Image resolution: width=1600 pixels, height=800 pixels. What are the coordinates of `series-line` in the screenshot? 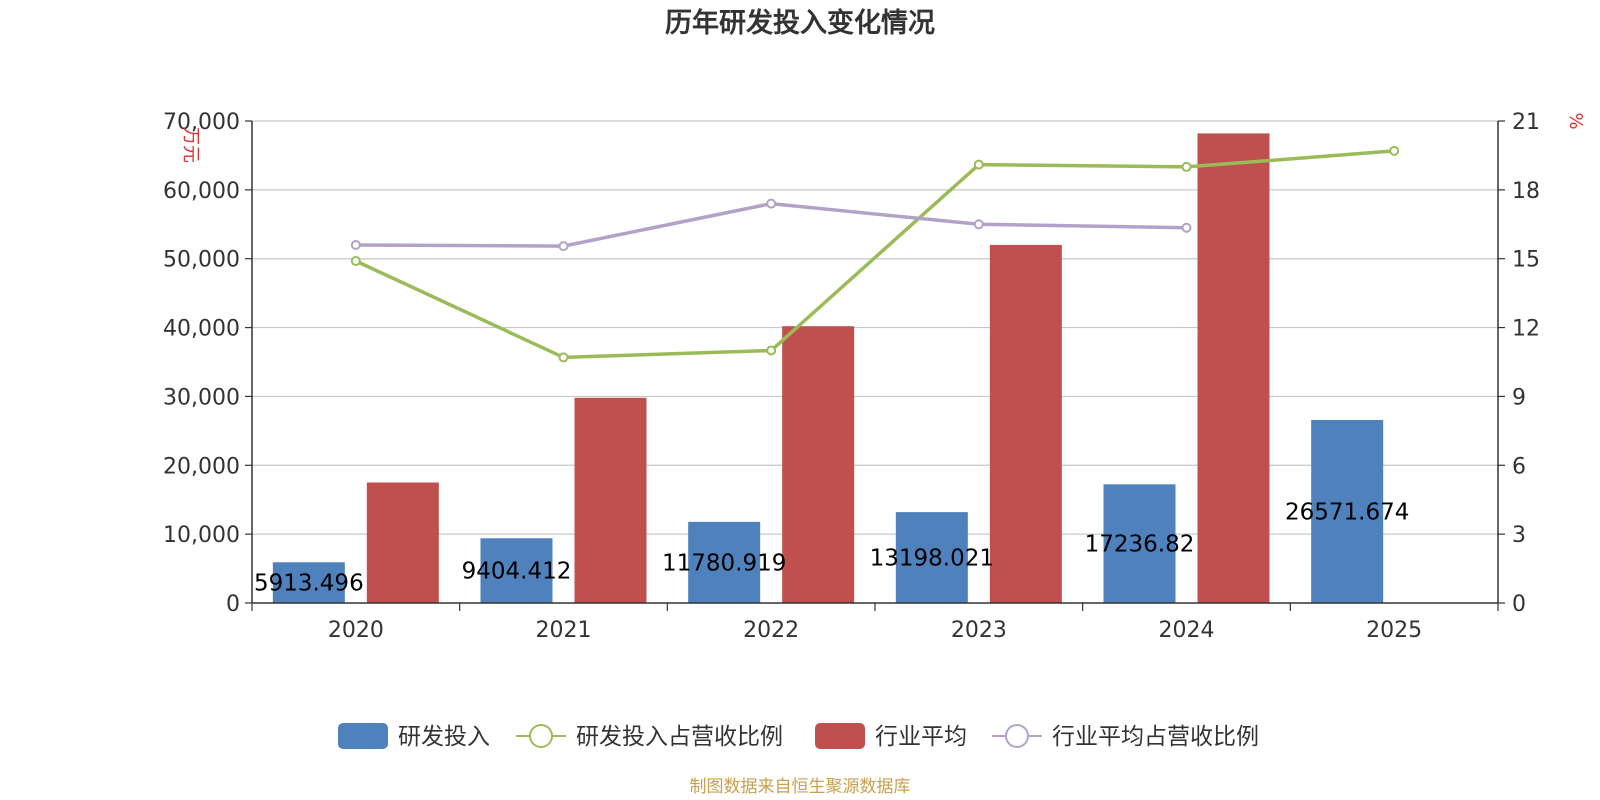 It's located at (771, 224).